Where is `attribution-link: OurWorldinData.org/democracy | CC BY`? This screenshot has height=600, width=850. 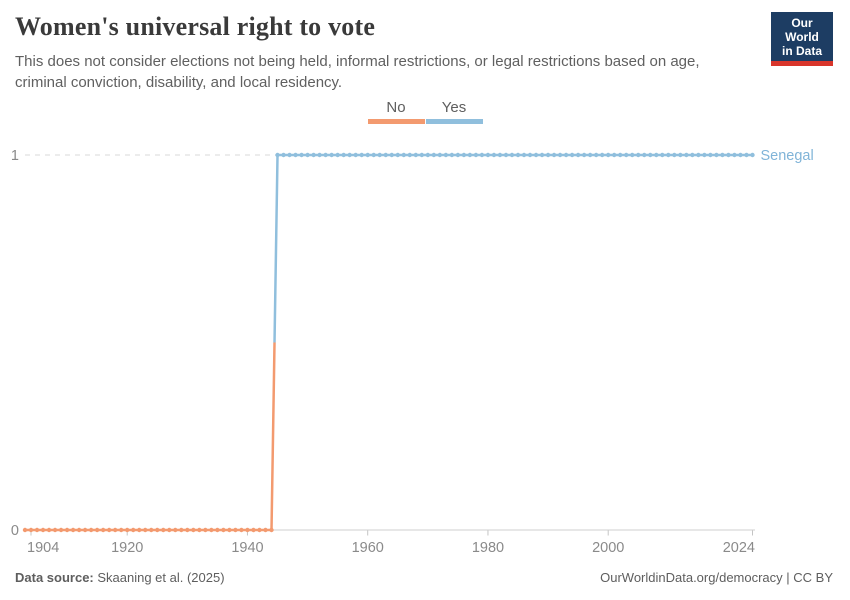
attribution-link: OurWorldinData.org/democracy | CC BY is located at coordinates (716, 577).